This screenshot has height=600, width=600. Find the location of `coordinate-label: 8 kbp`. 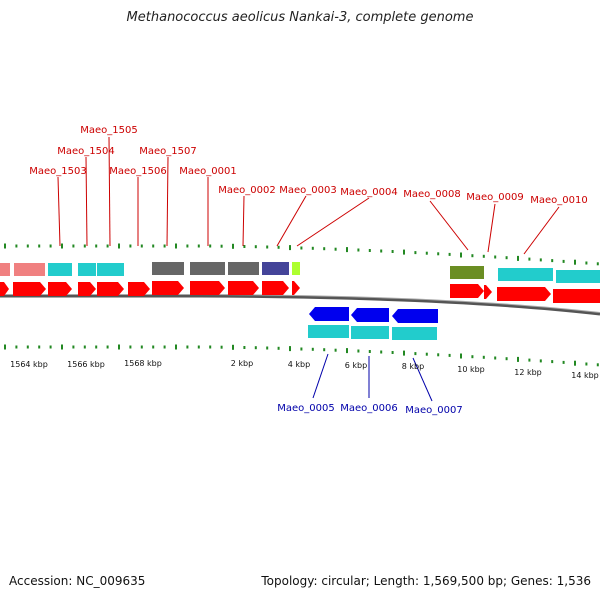

coordinate-label: 8 kbp is located at coordinates (413, 366).